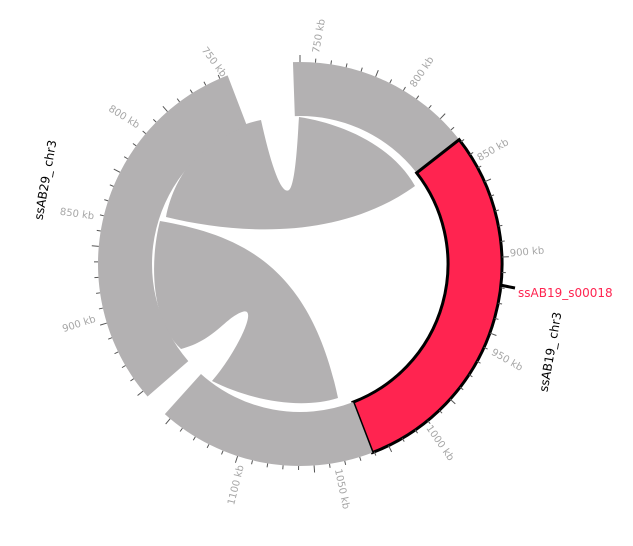 This screenshot has width=633, height=546. What do you see at coordinates (341, 489) in the screenshot?
I see `tick-label-ab19-1050: 1050 kb` at bounding box center [341, 489].